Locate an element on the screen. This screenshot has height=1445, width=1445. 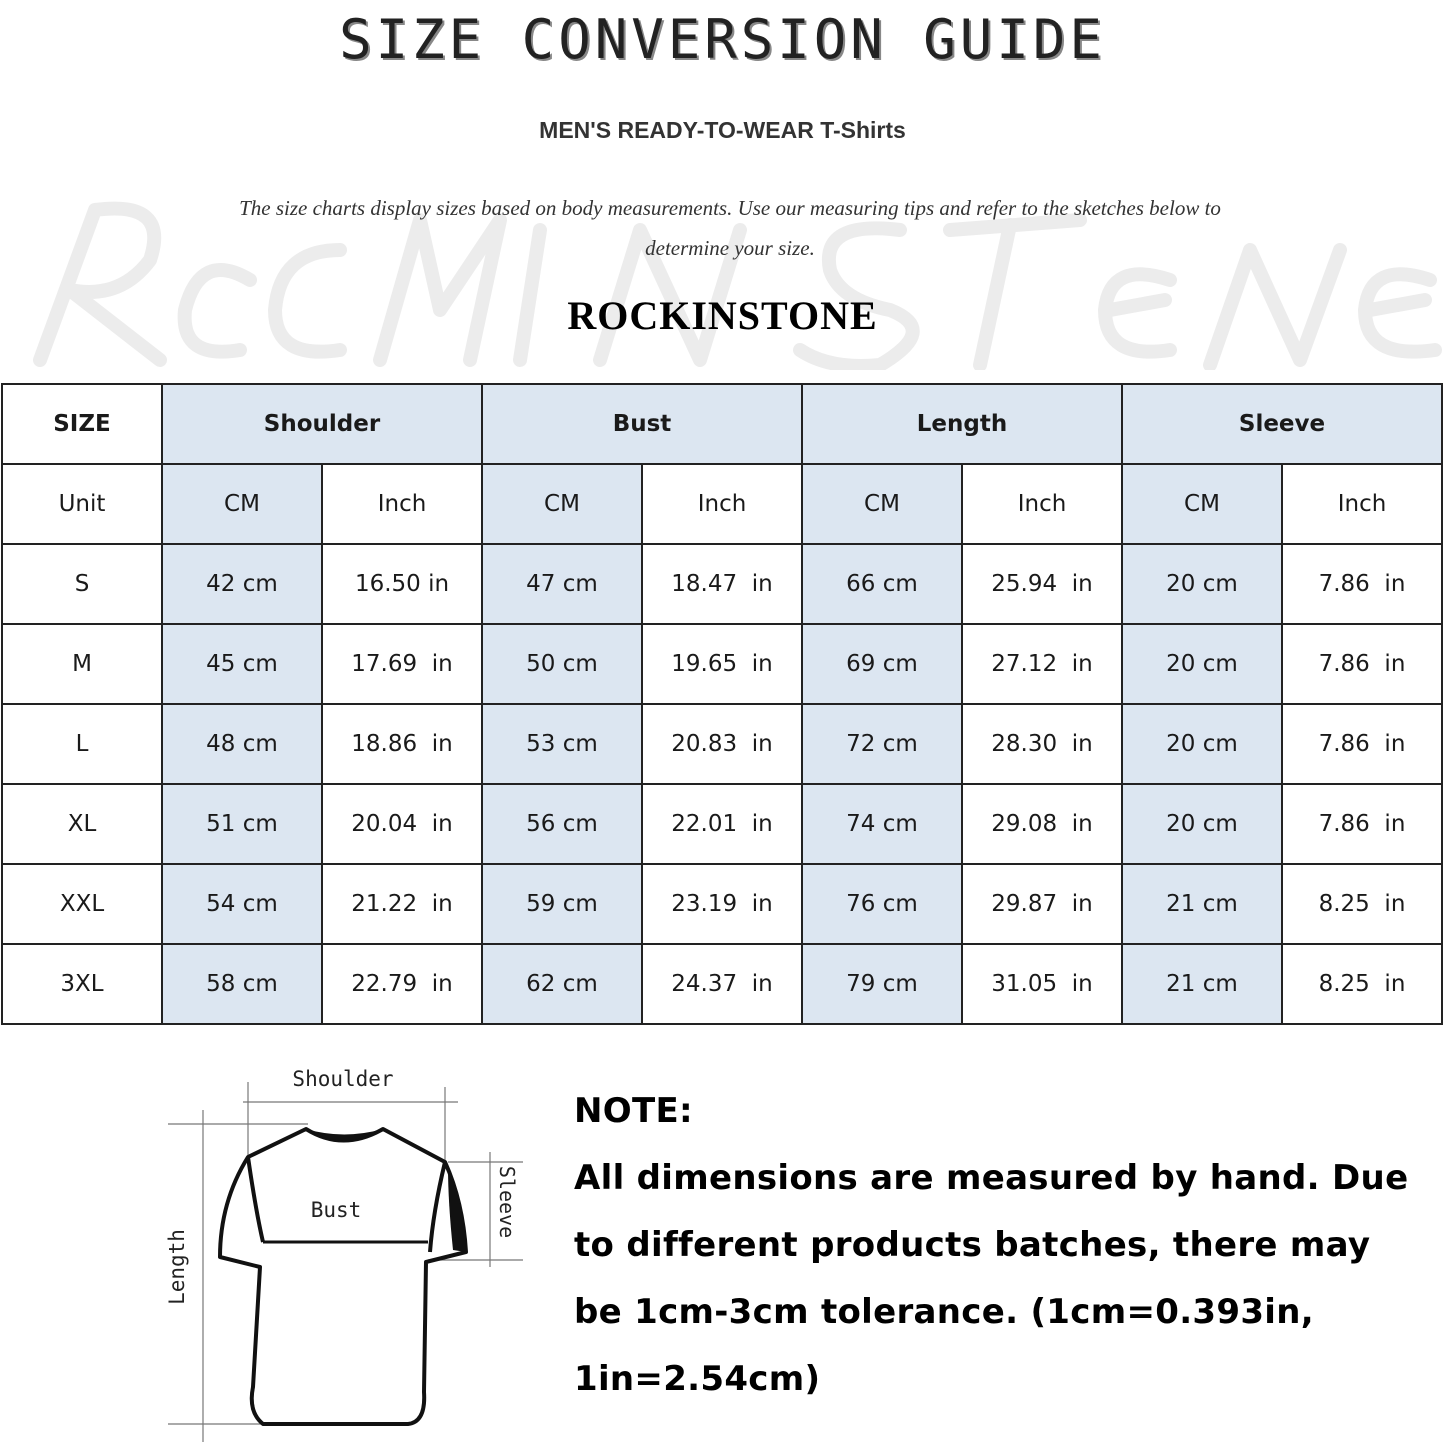
measurement-cell: 29.87 in is located at coordinates (1042, 904).